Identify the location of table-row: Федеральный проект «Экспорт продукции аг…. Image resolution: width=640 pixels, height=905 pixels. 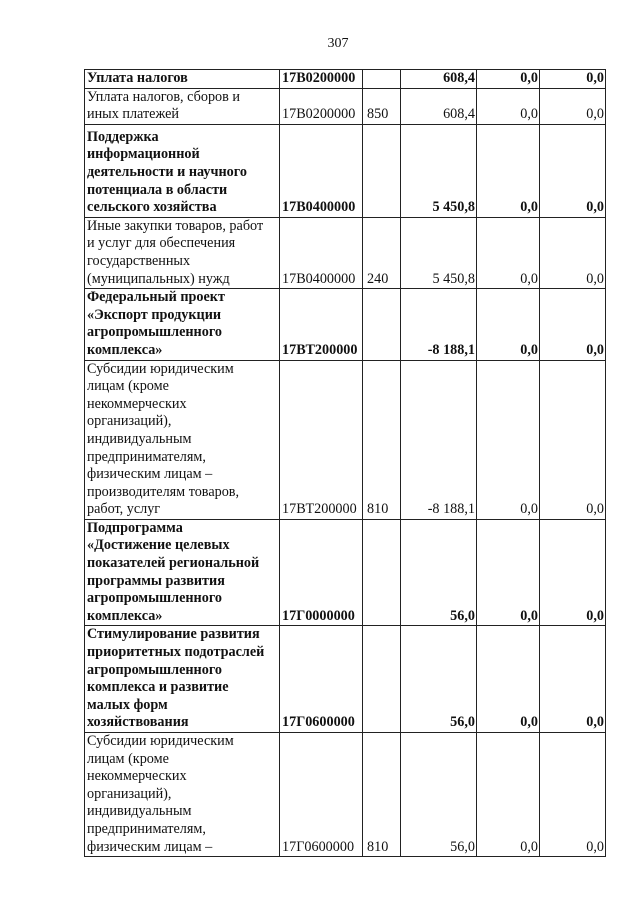
(345, 324).